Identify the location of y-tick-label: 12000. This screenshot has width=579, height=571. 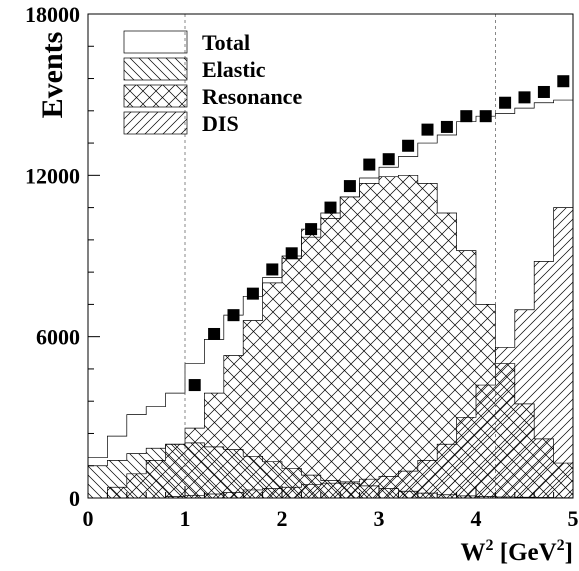
(52, 175).